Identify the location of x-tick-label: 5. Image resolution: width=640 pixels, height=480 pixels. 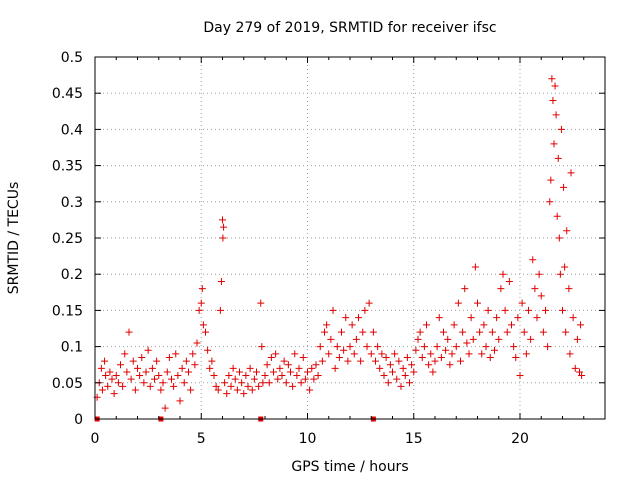
(201, 439).